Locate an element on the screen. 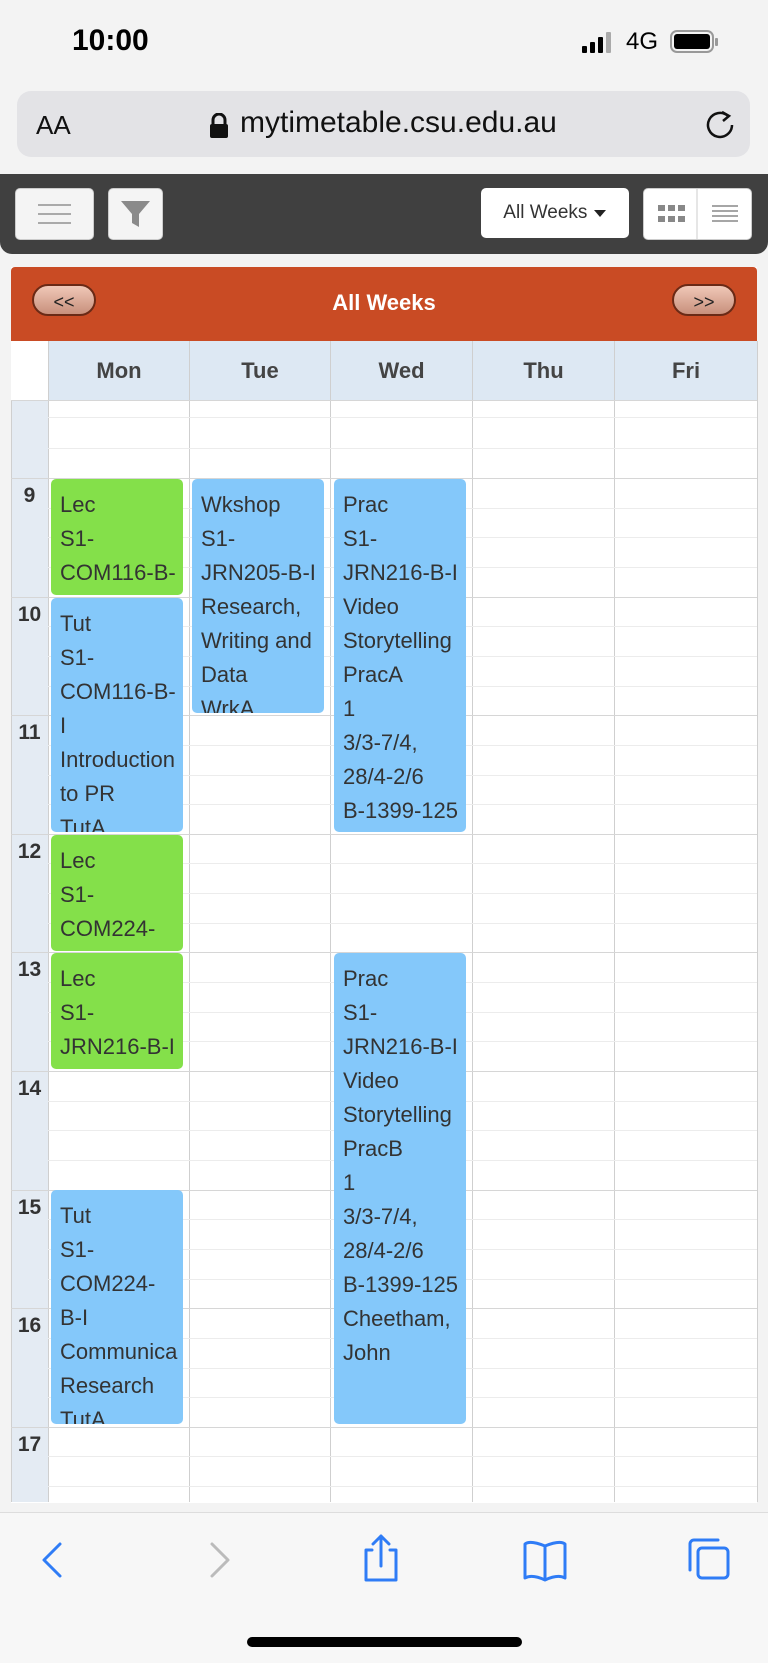 The width and height of the screenshot is (768, 1663). time-column is located at coordinates (29, 951).